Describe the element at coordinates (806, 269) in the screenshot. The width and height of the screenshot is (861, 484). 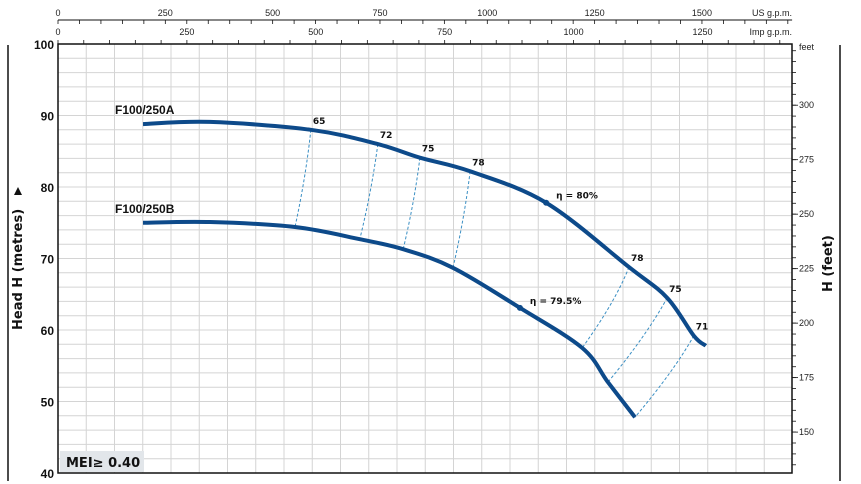
I see `y-right-tick-label: 225` at that location.